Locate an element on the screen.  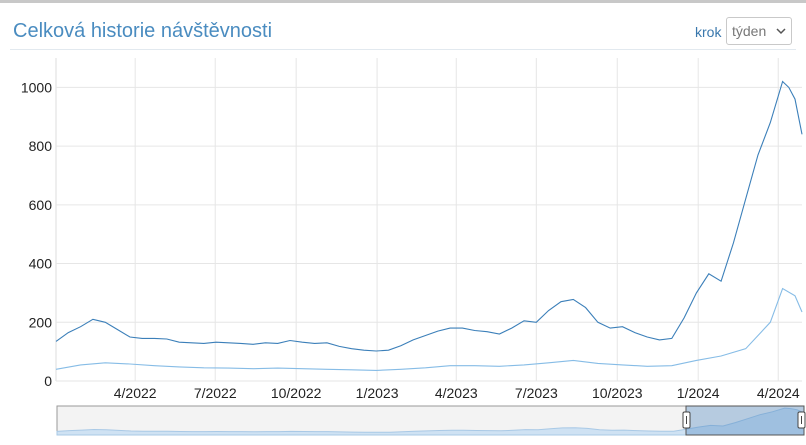
top-border is located at coordinates (403, 1).